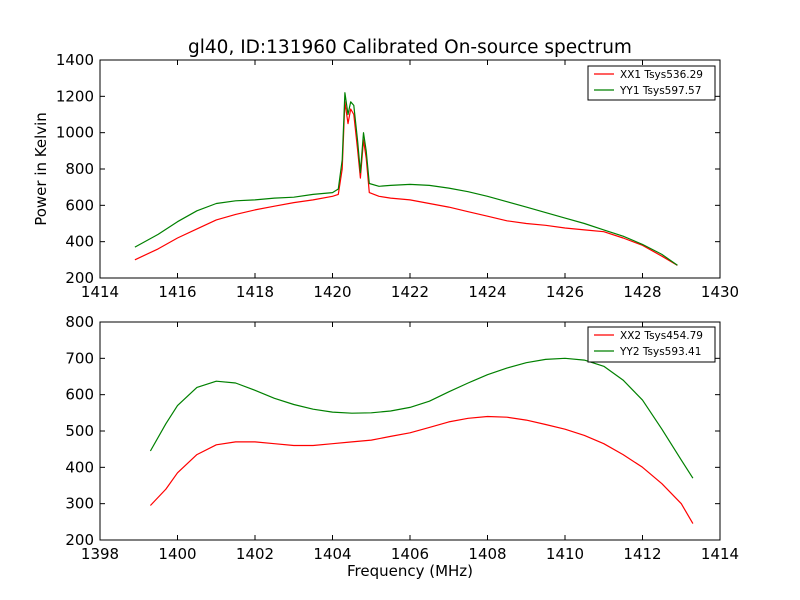 This screenshot has height=600, width=800. Describe the element at coordinates (332, 554) in the screenshot. I see `x-tick-label: 1404` at that location.